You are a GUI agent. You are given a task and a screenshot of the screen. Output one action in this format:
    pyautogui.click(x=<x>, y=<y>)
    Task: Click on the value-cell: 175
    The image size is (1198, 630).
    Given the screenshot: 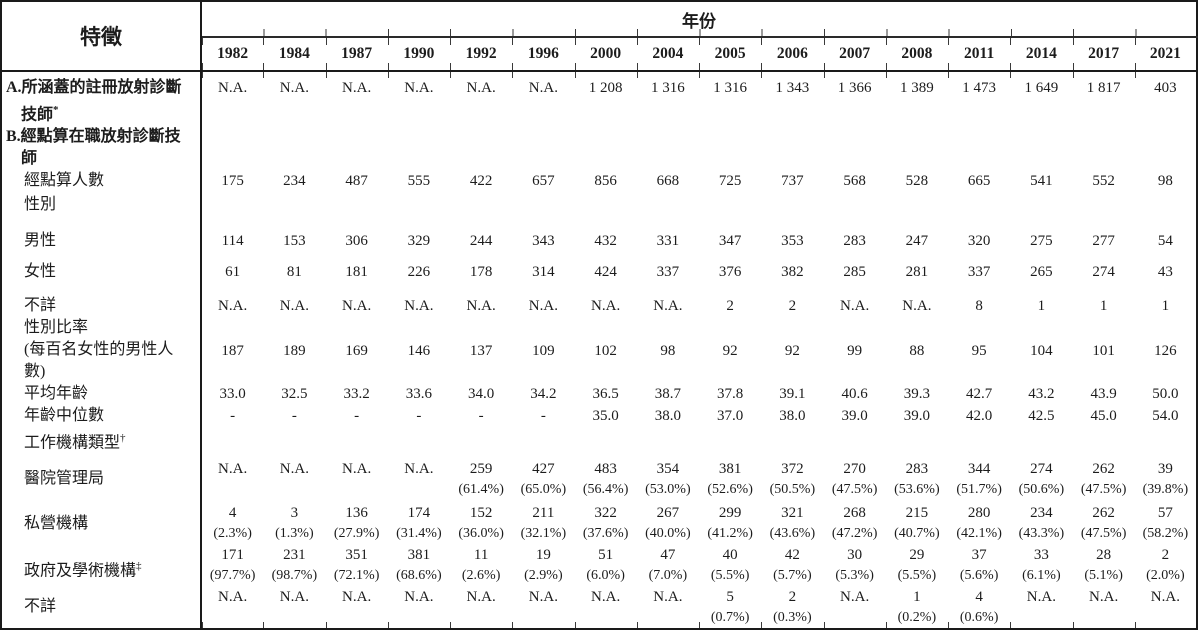 What is the action you would take?
    pyautogui.click(x=232, y=181)
    